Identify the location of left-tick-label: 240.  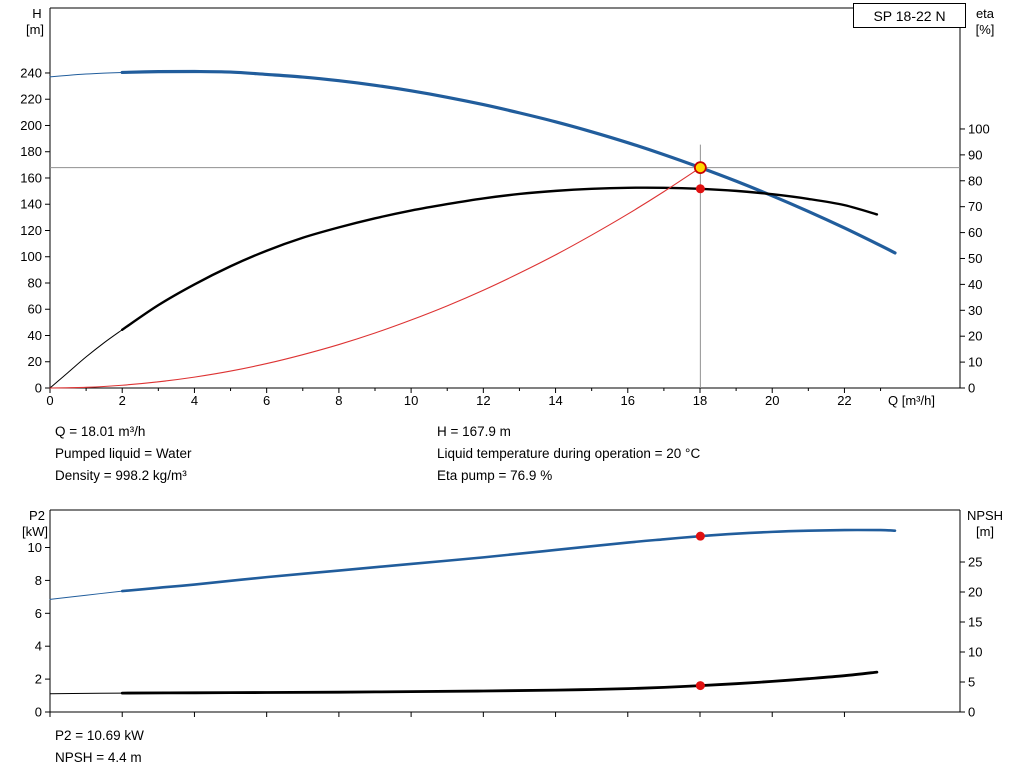
(31, 72).